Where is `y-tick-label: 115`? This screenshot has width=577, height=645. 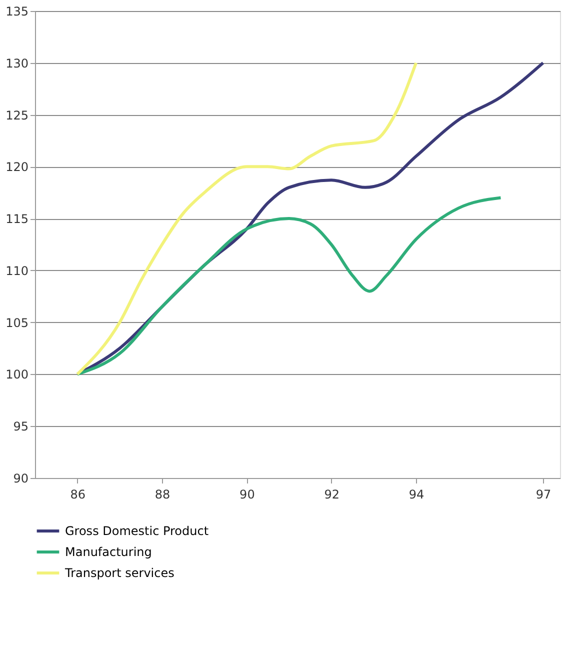 y-tick-label: 115 is located at coordinates (17, 219).